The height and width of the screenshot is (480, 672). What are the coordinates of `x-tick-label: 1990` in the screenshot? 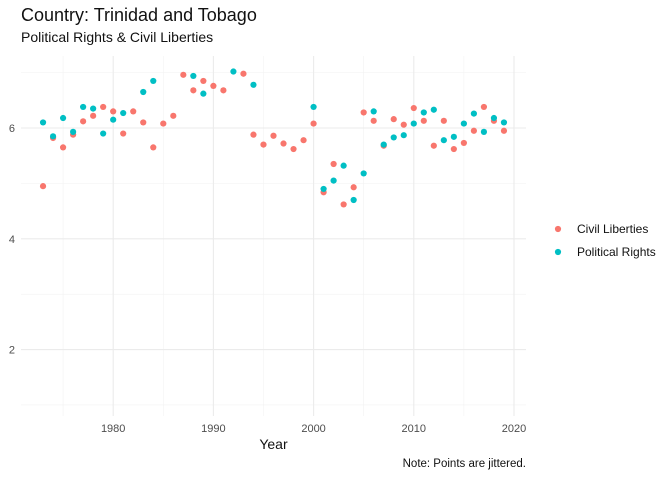 It's located at (213, 429).